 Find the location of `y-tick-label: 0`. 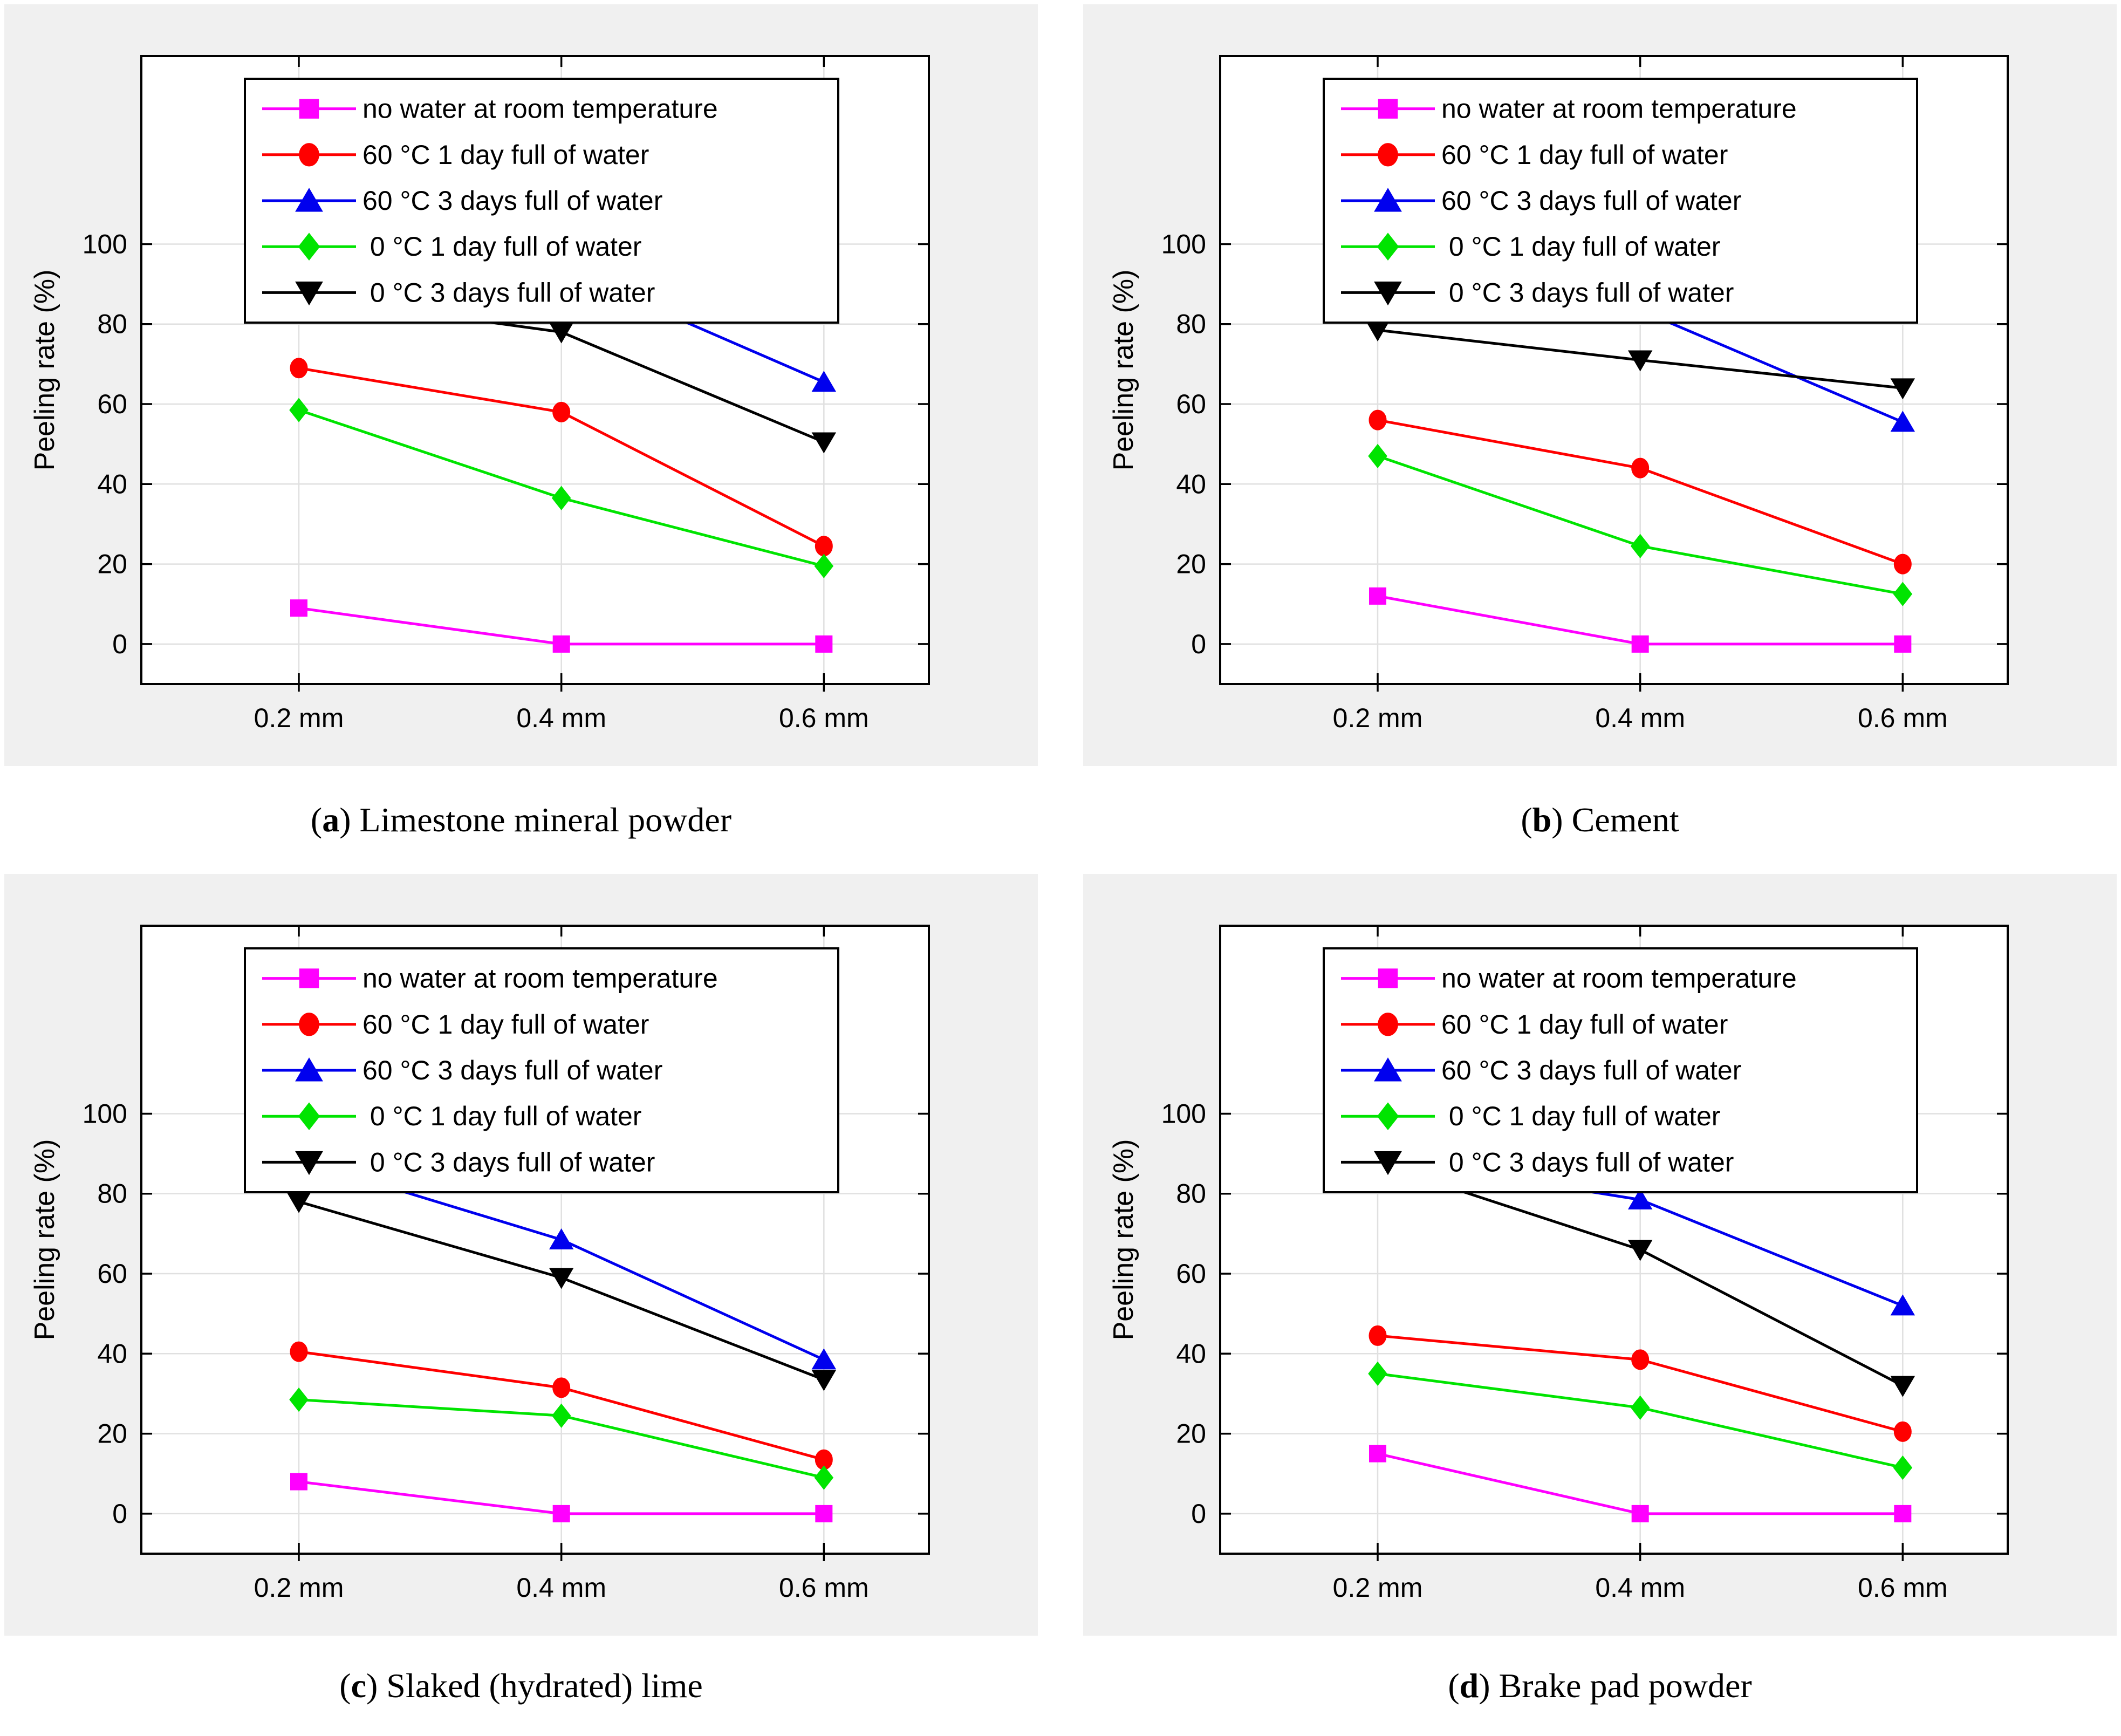

y-tick-label: 0 is located at coordinates (119, 644).